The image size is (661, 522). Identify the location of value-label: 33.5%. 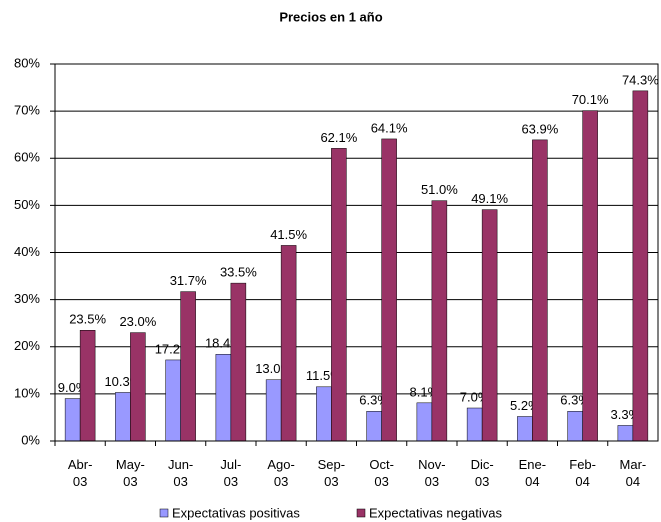
(238, 272).